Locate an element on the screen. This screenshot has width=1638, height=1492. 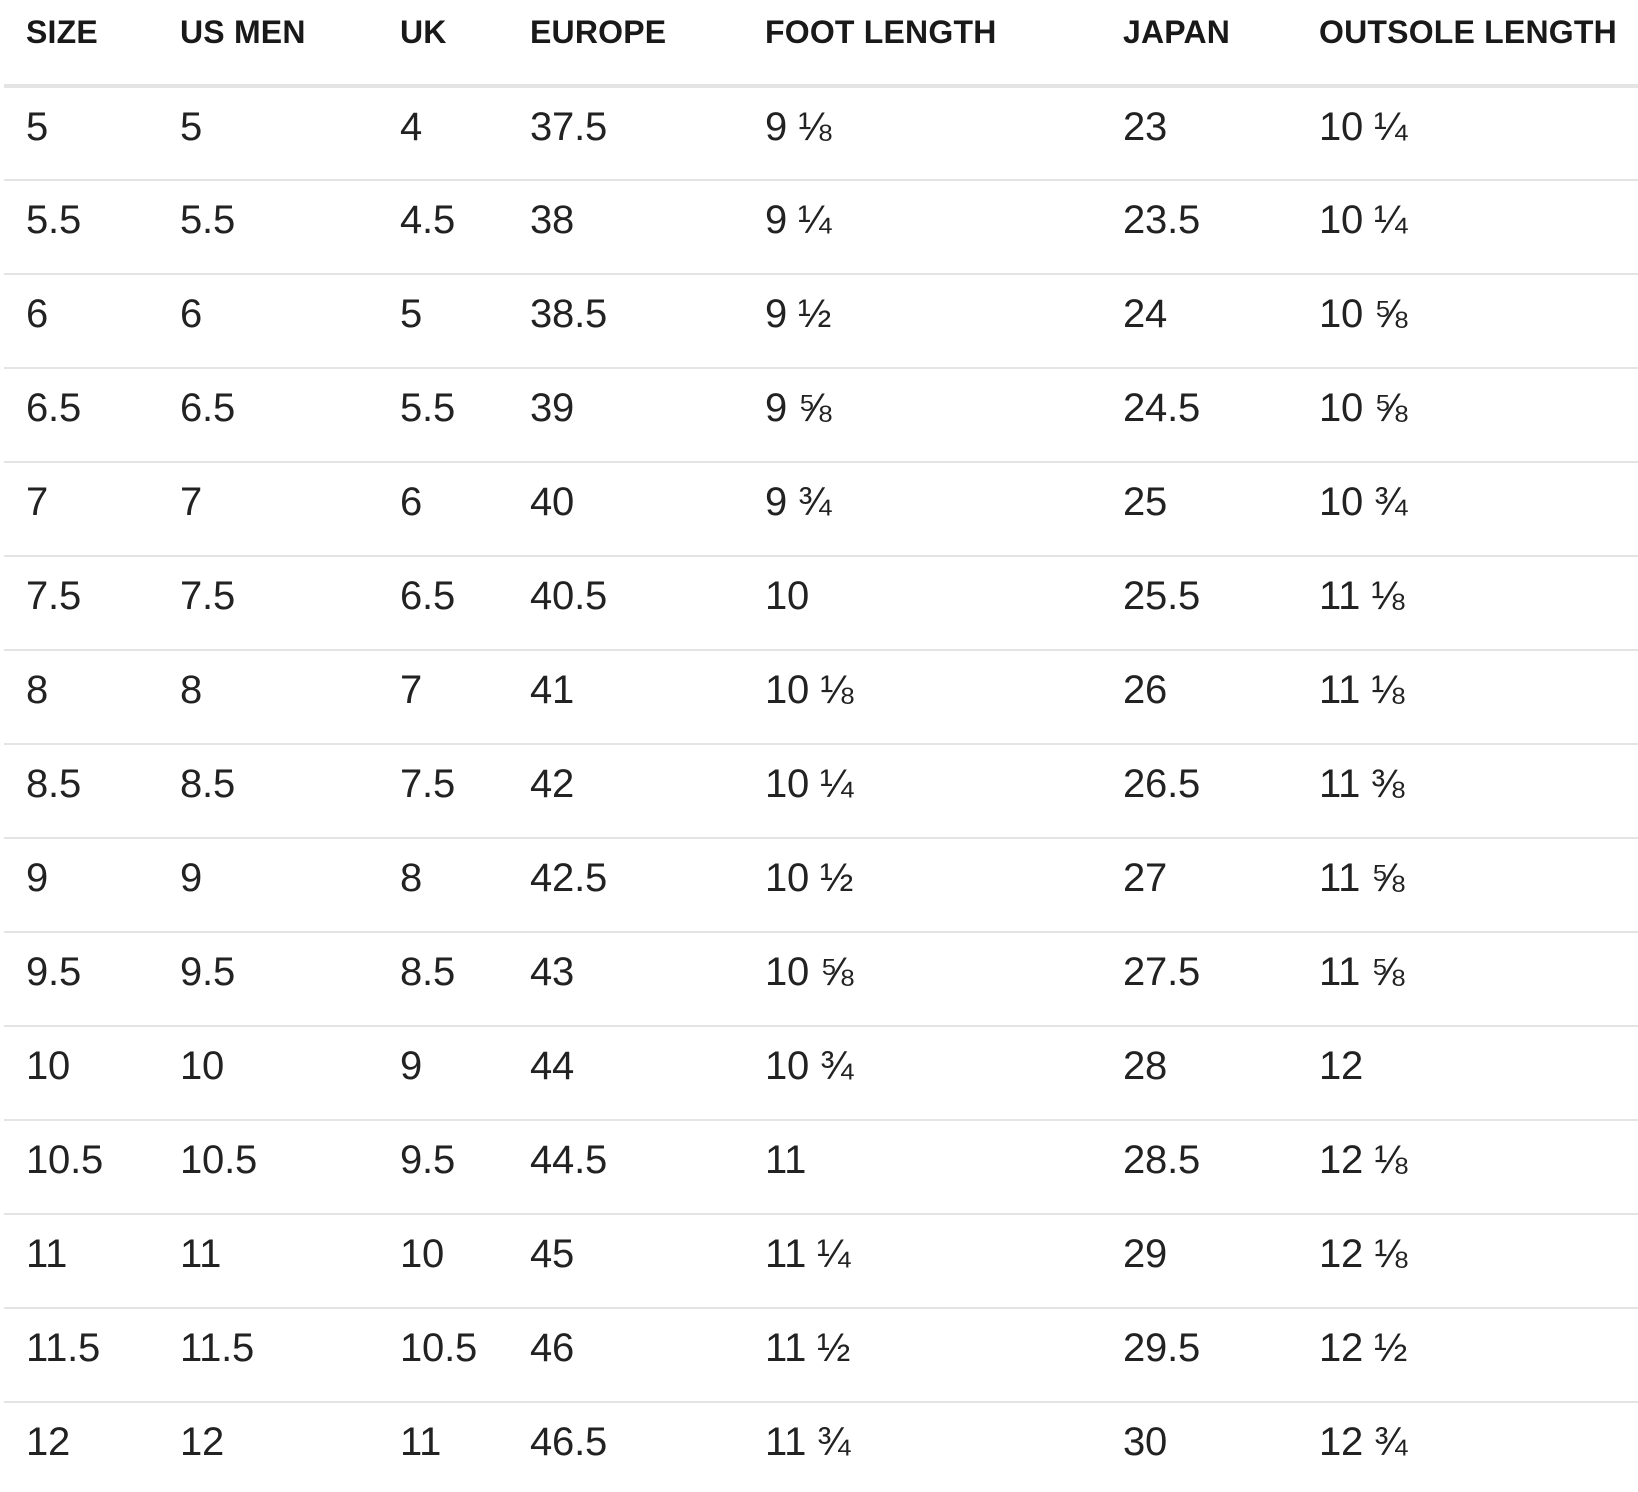
table-cell-europe: 40.5 is located at coordinates (647, 603).